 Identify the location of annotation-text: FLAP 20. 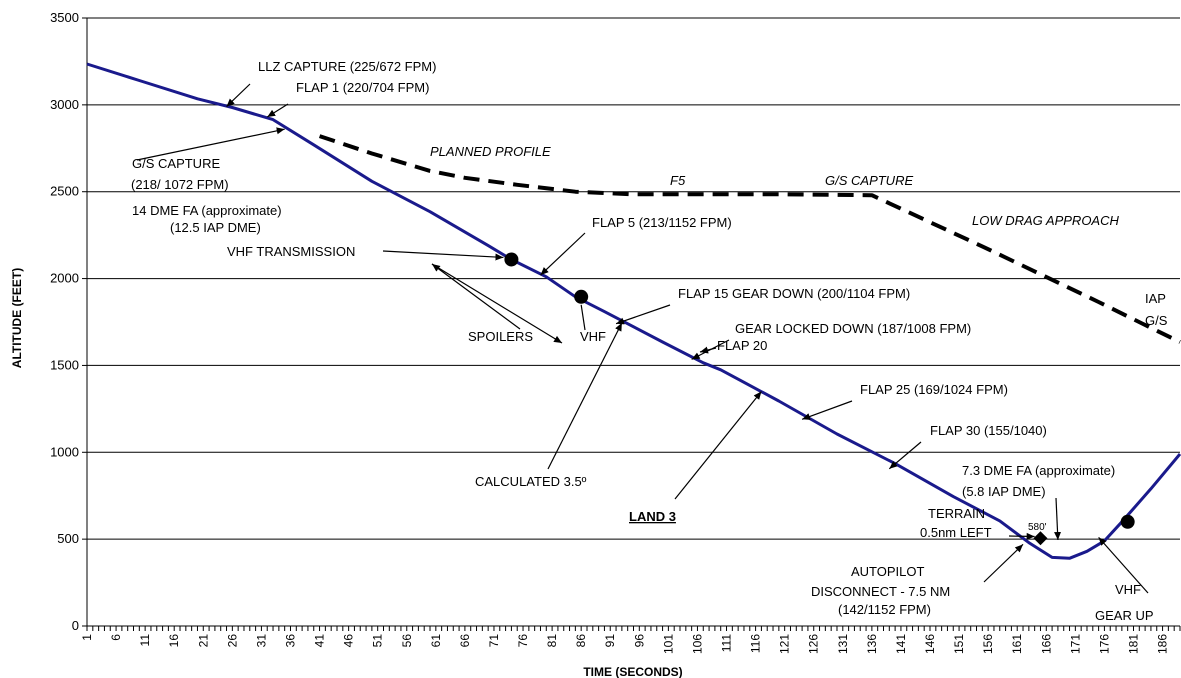
(742, 345).